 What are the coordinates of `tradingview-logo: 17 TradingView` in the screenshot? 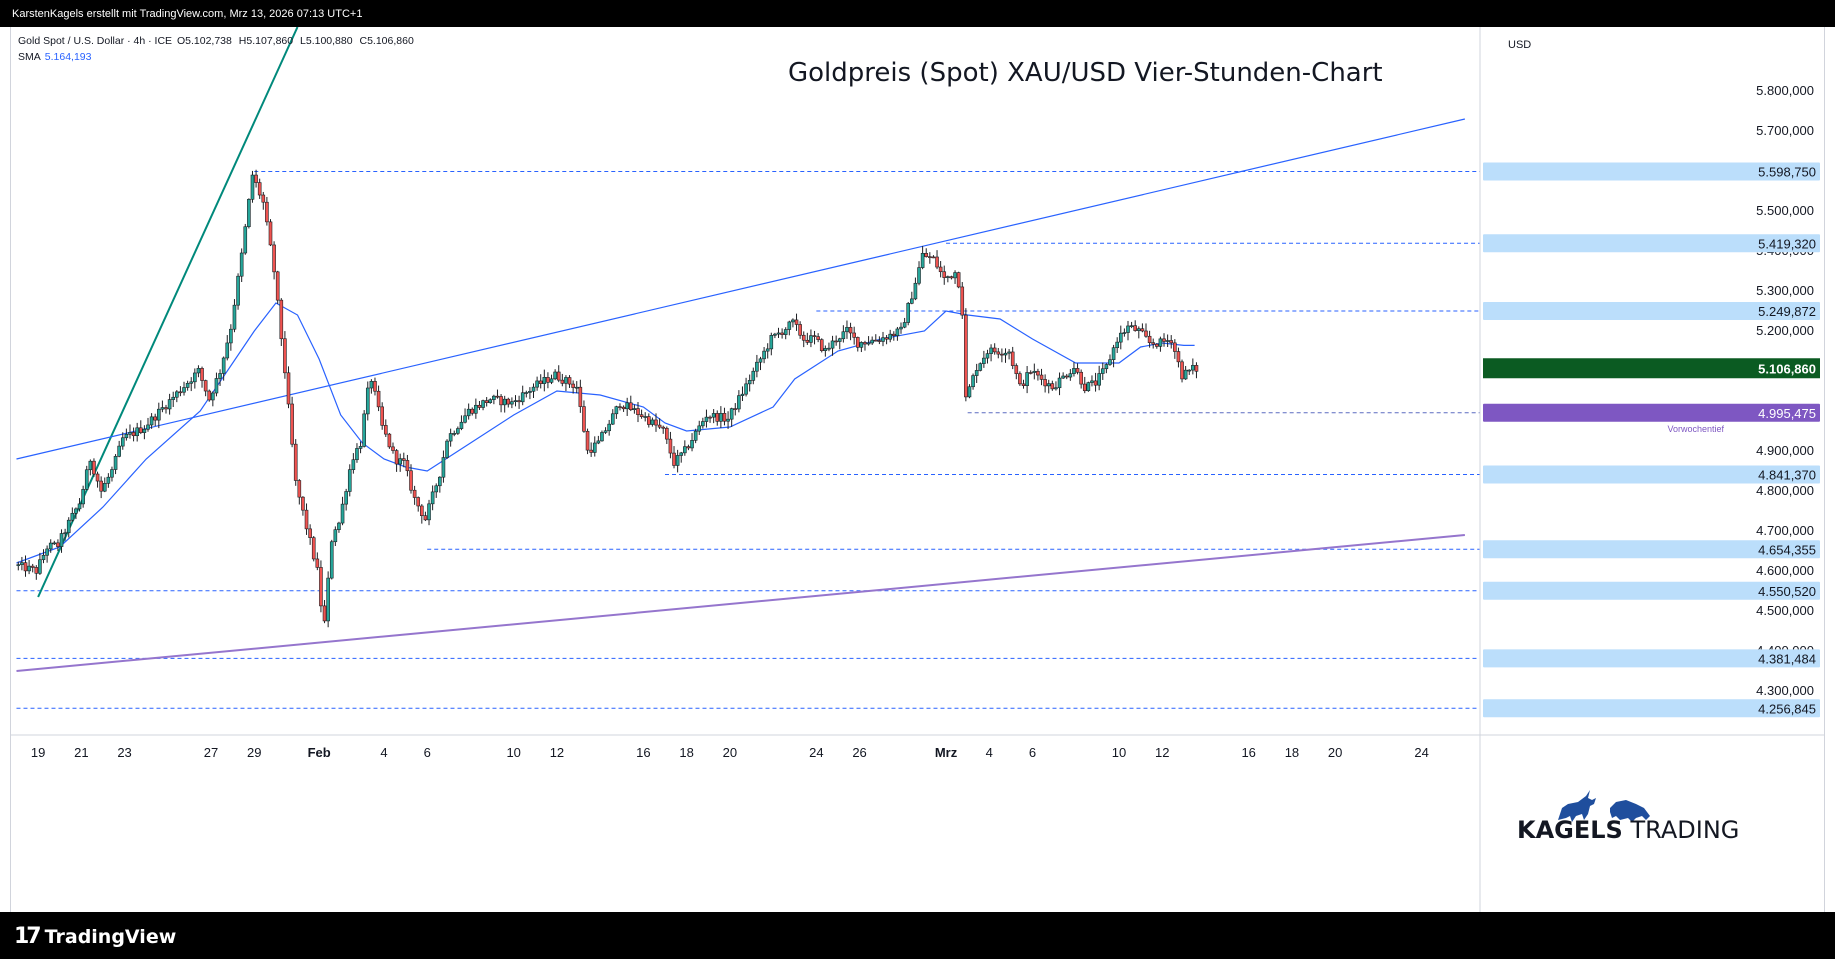 It's located at (95, 936).